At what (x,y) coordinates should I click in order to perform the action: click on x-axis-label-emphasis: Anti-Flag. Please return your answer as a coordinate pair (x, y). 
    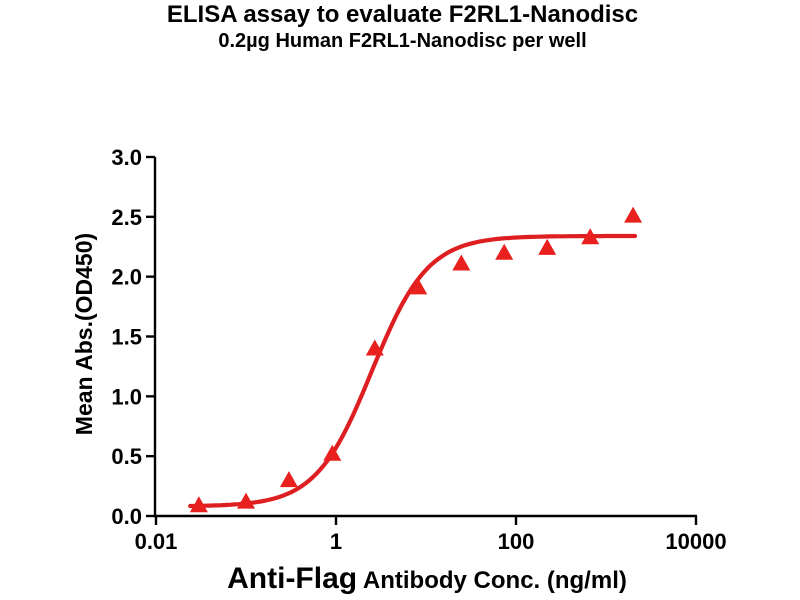
    Looking at the image, I should click on (292, 578).